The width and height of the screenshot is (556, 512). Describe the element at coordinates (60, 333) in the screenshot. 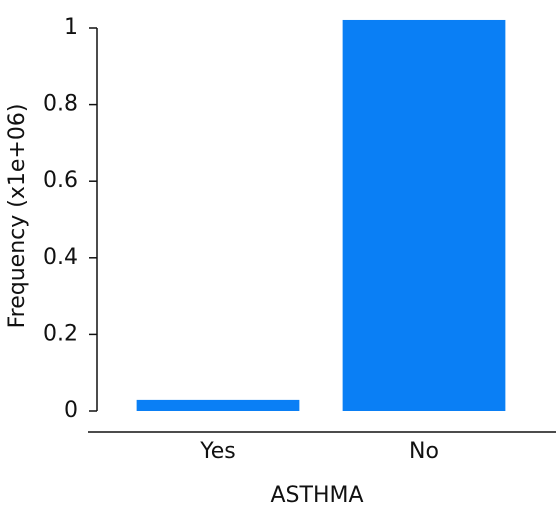

I see `y-tick-label: 0.2` at that location.